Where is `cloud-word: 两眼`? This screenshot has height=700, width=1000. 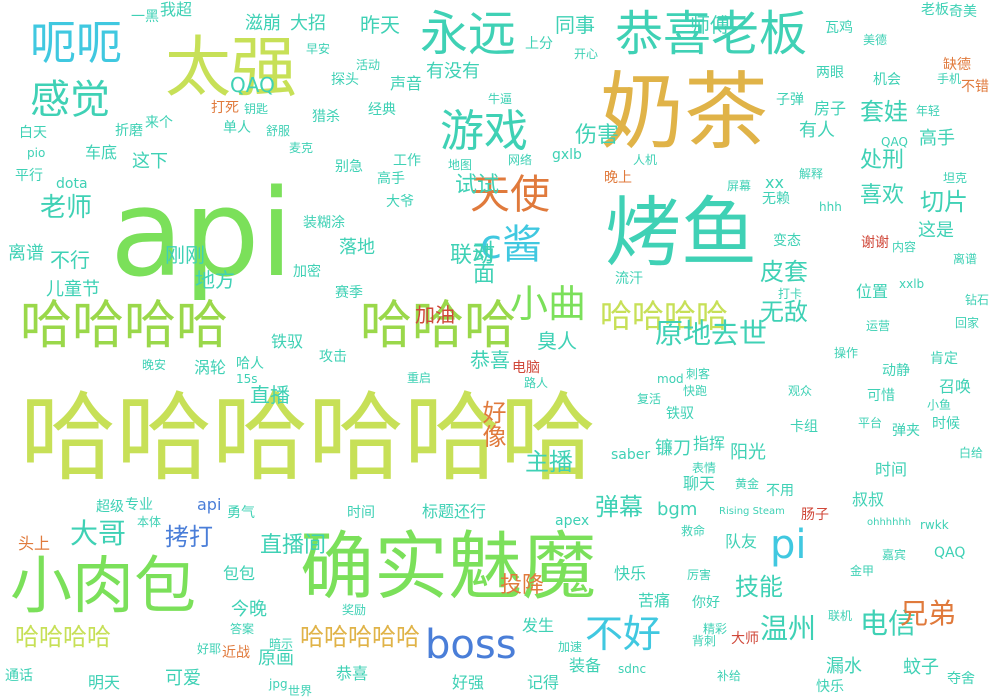
cloud-word: 两眼 is located at coordinates (830, 73).